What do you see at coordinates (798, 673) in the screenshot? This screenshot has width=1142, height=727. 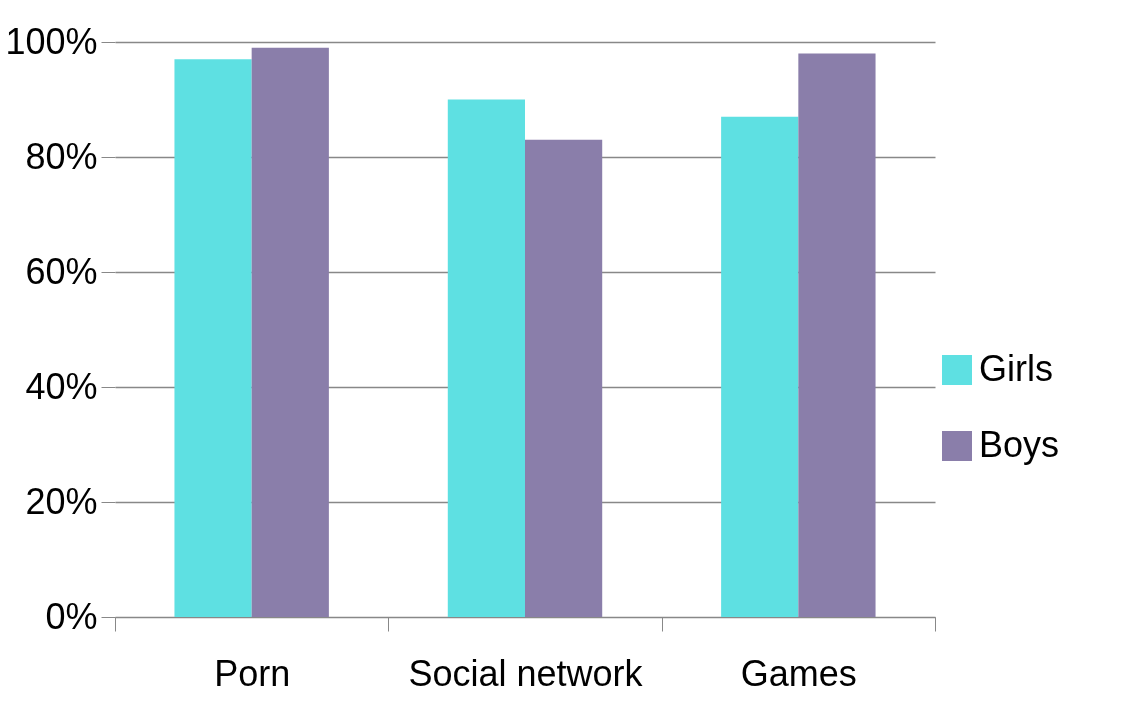 I see `x-tick-label: Games` at bounding box center [798, 673].